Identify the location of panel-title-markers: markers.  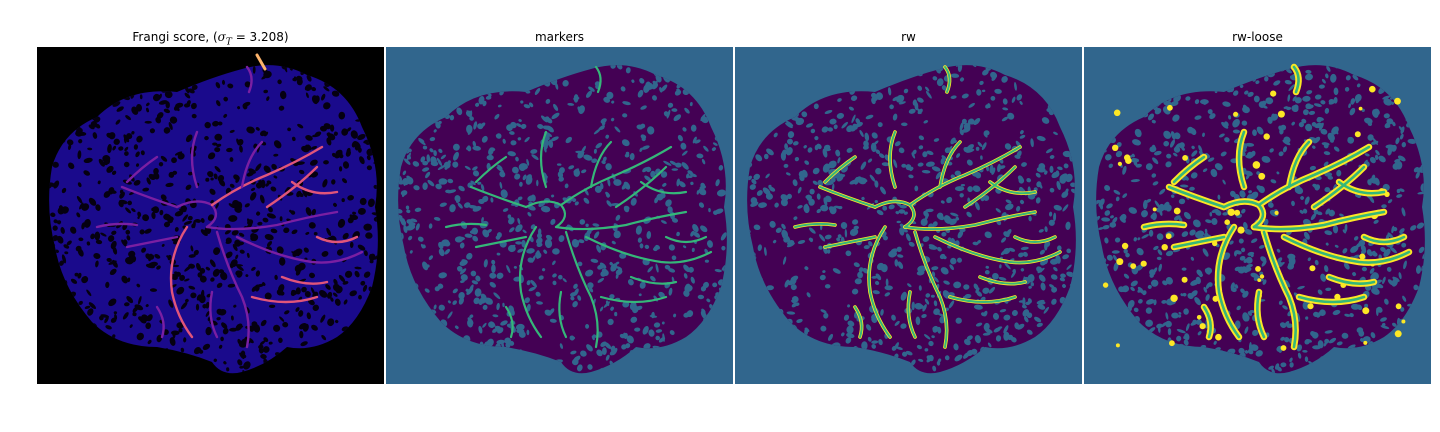
(559, 37).